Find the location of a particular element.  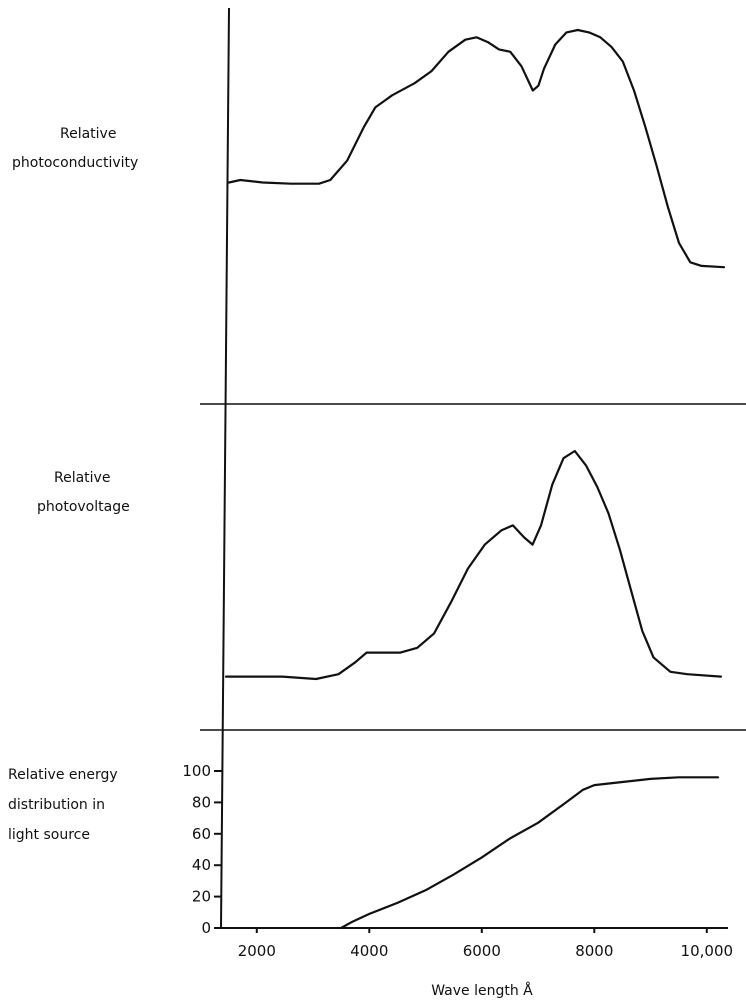

y-tick-label: 20 is located at coordinates (201, 897).